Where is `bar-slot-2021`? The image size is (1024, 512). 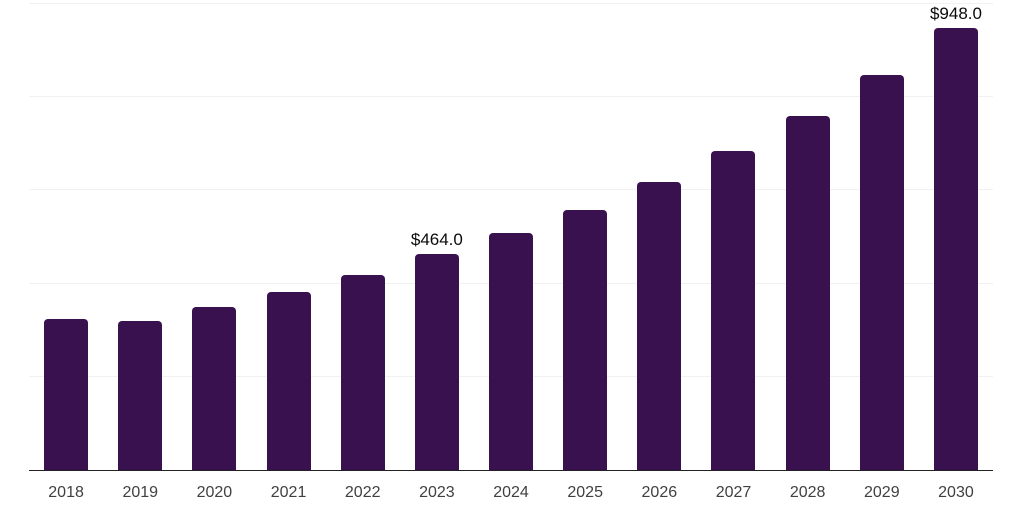
bar-slot-2021 is located at coordinates (288, 237).